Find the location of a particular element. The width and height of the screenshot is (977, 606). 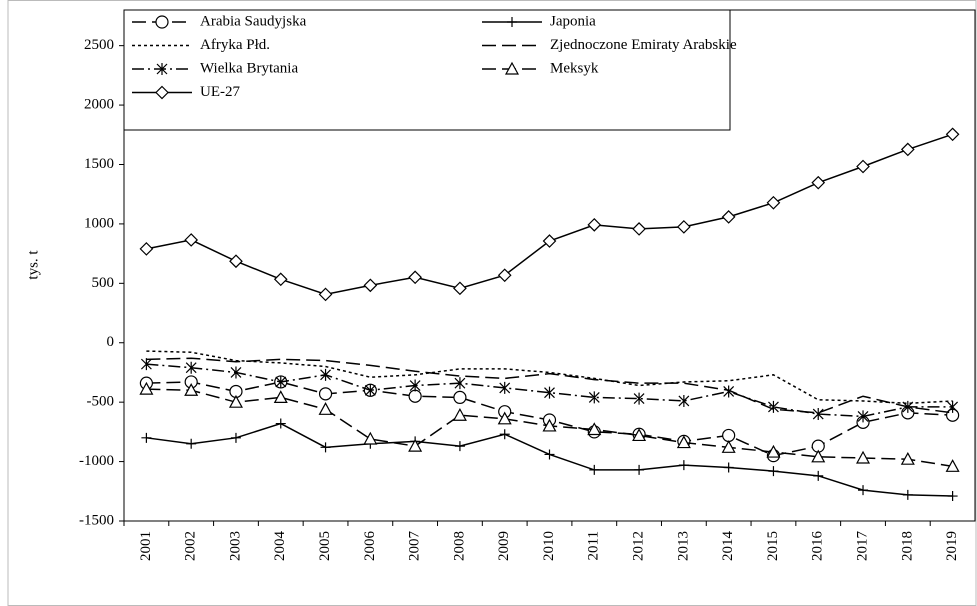

y-tick-label: 2500 is located at coordinates (99, 45).